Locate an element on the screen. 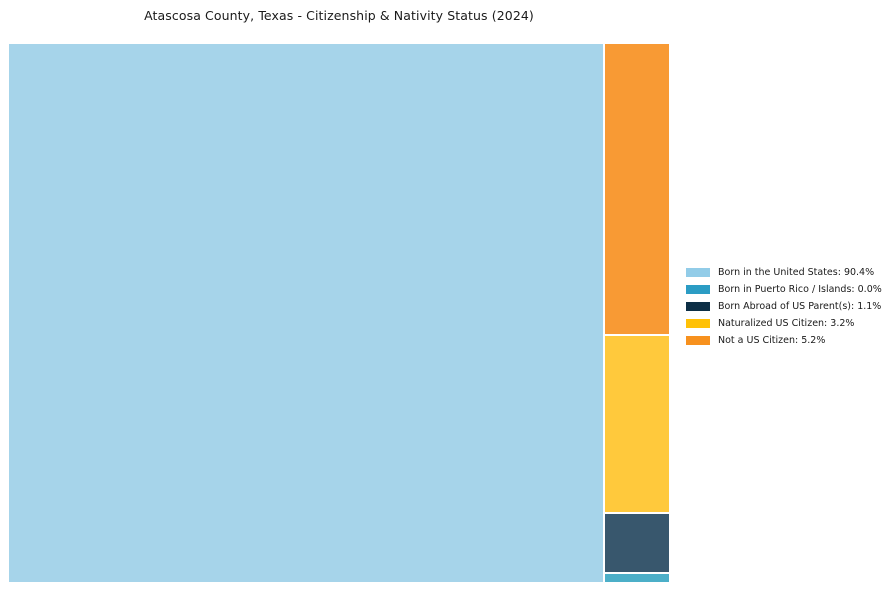 The image size is (889, 590). legend-item-label: Not a US Citizen: 5.2% is located at coordinates (772, 340).